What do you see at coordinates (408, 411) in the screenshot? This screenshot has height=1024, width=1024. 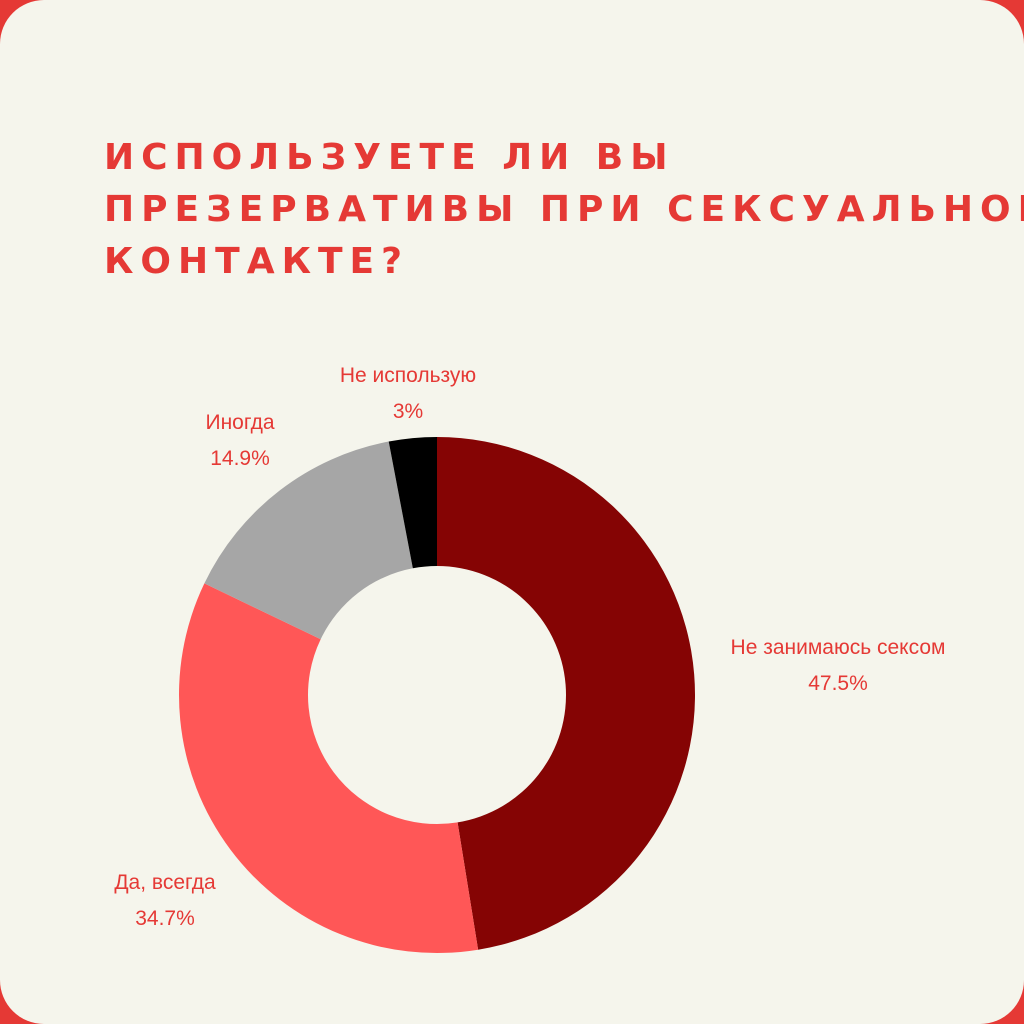 I see `slice-4-value-label: 3%` at bounding box center [408, 411].